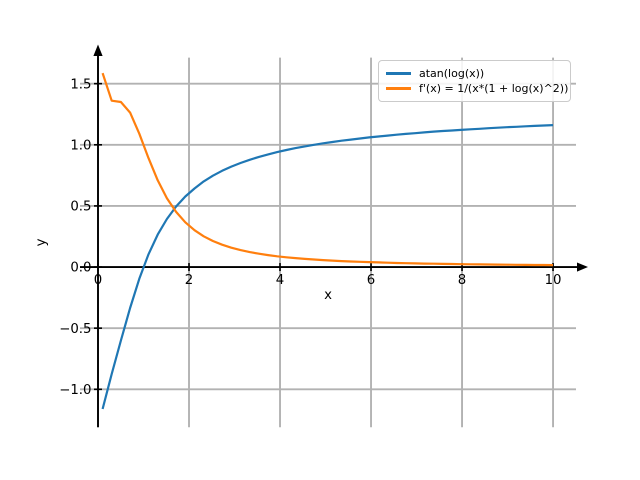 The width and height of the screenshot is (640, 480). I want to click on legend-line-swatch-derivative, so click(398, 88).